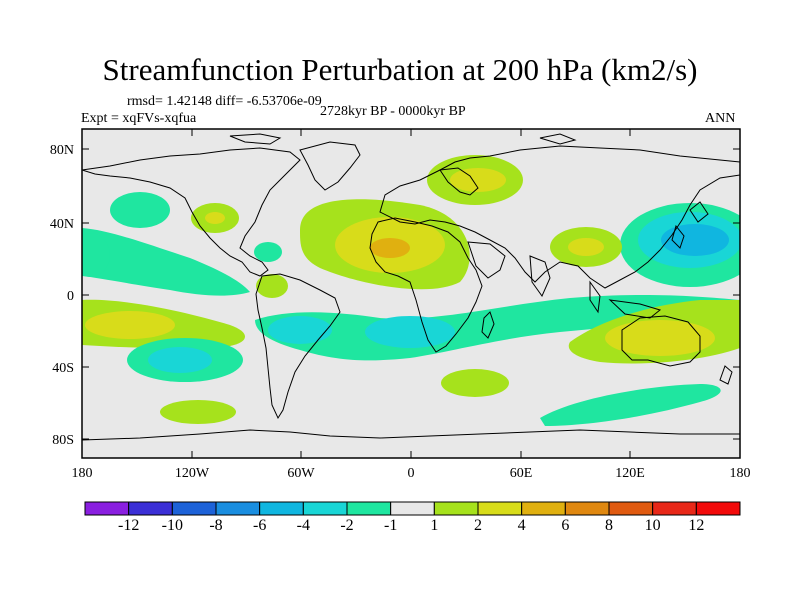 This screenshot has height=600, width=800. Describe the element at coordinates (216, 525) in the screenshot. I see `colorbar-label: -8` at that location.